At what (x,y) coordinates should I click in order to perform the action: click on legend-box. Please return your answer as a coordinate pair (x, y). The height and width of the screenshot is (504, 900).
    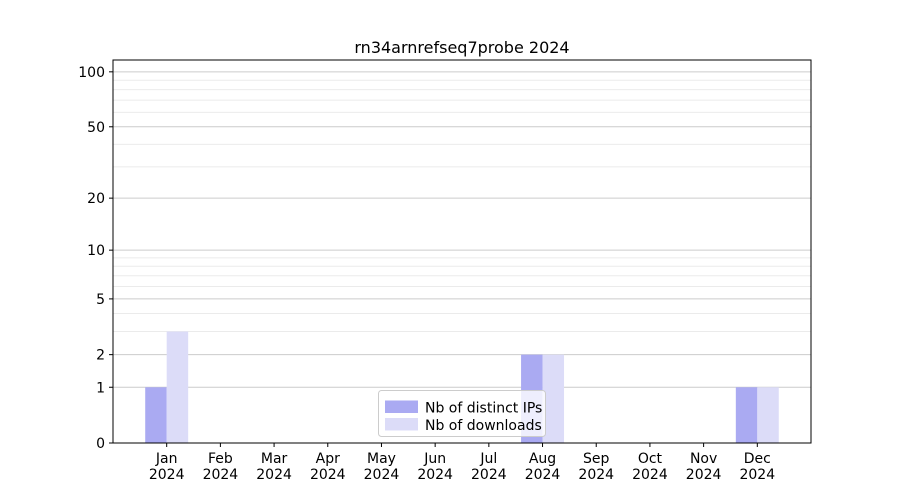
    Looking at the image, I should click on (462, 413).